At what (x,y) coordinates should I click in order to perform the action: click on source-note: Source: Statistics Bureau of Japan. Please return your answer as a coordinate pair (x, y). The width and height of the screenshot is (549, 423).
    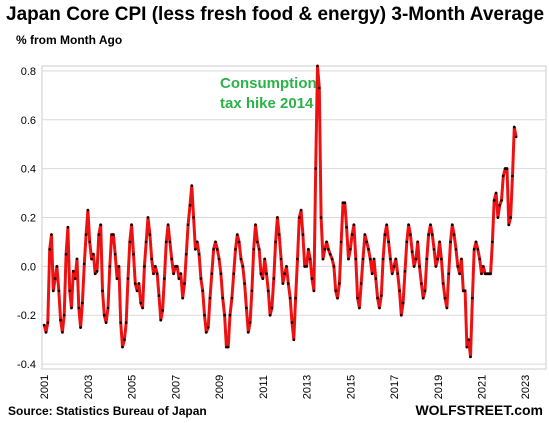
    Looking at the image, I should click on (107, 411).